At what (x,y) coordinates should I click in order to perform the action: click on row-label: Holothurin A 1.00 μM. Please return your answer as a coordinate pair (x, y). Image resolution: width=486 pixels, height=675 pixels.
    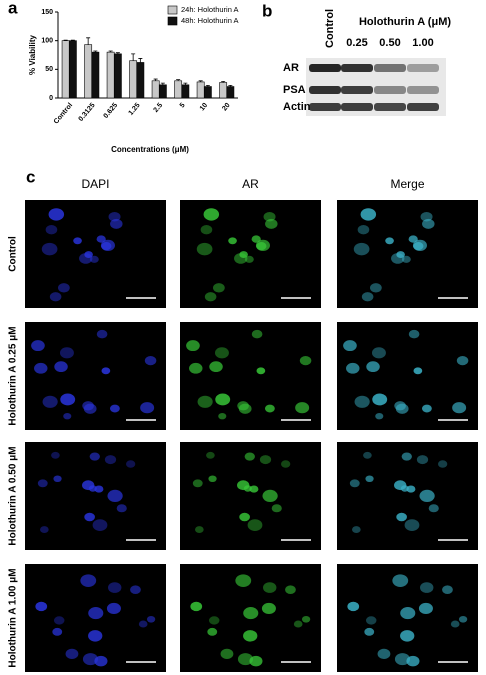
    Looking at the image, I should click on (13, 617).